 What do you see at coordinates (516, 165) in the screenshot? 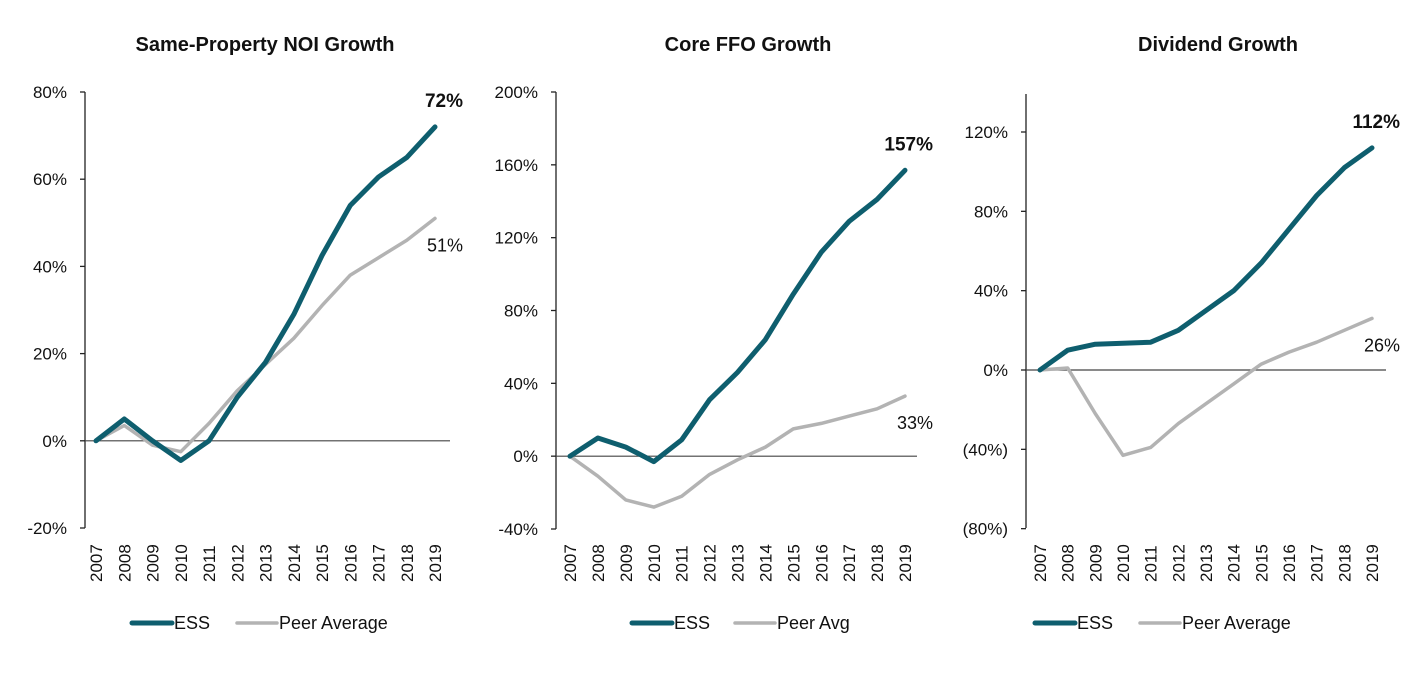
I see `y-tick-label: 160%` at bounding box center [516, 165].